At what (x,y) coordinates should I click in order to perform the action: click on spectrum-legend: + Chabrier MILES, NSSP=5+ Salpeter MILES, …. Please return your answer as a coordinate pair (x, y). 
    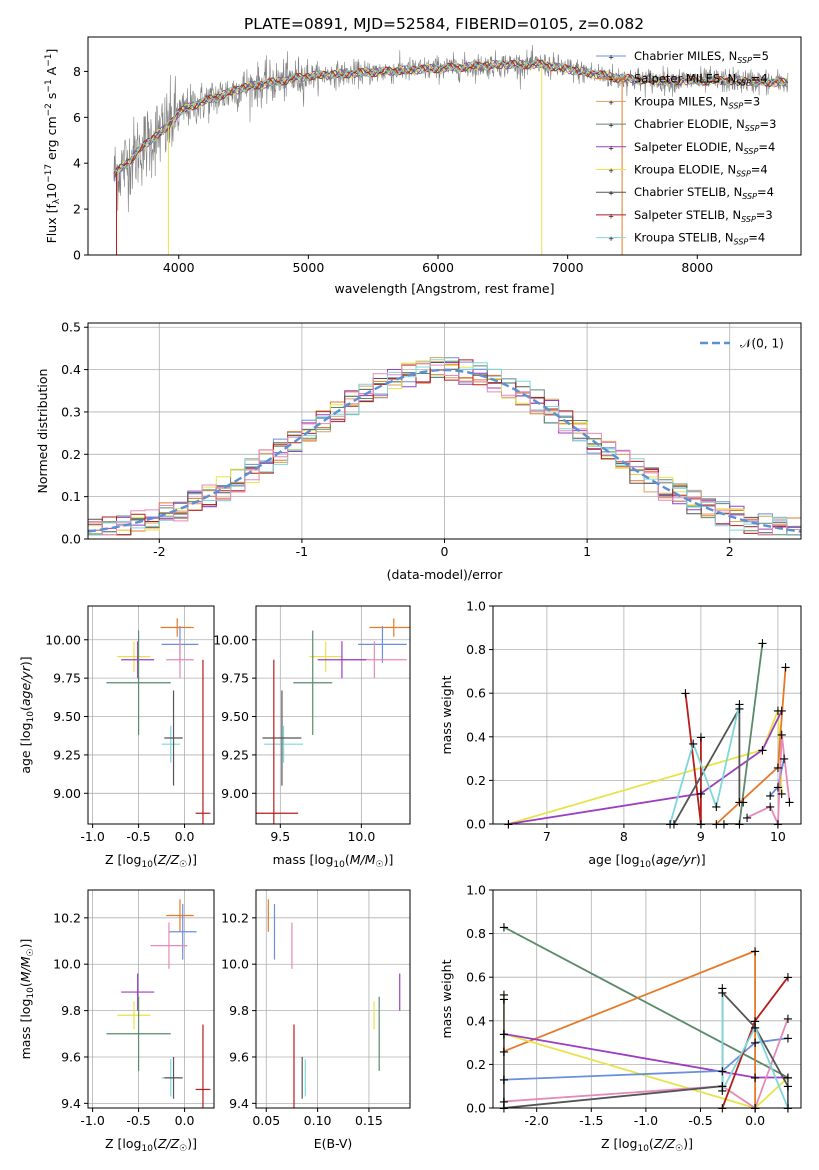
    Looking at the image, I should click on (686, 148).